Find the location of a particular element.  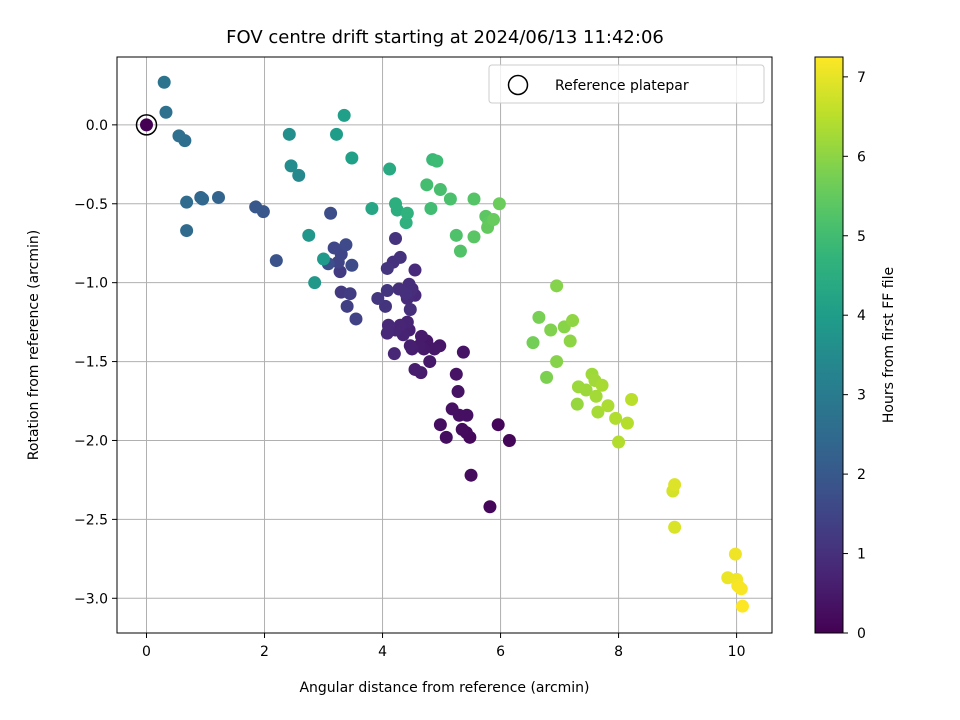

x-axis-label: Angular distance from reference (arcmin) is located at coordinates (444, 688).